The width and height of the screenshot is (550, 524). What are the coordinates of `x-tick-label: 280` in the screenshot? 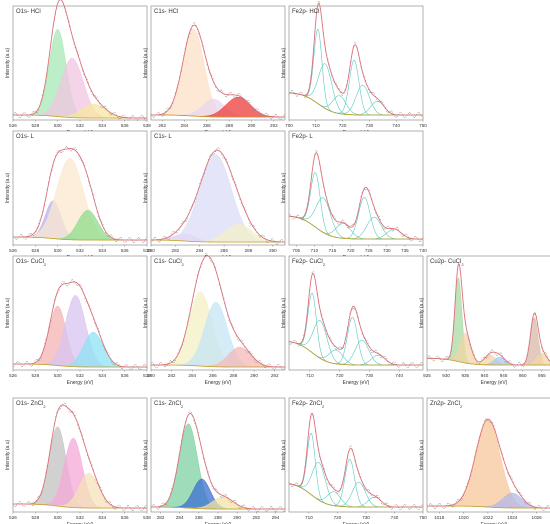 It's located at (151, 375).